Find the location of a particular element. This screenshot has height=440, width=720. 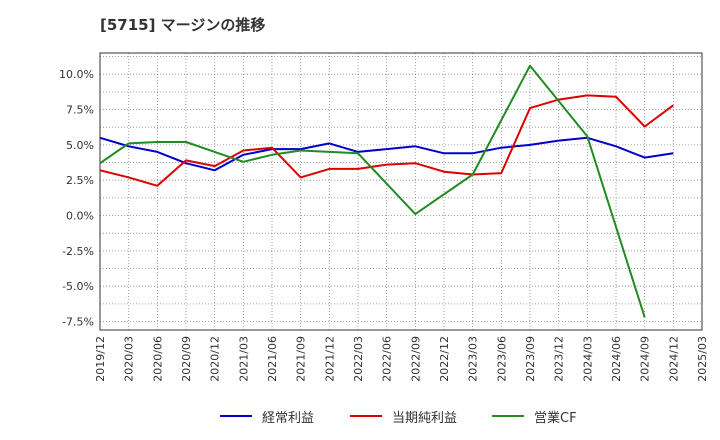

legend-item-series-1: 経常利益 is located at coordinates (267, 416).